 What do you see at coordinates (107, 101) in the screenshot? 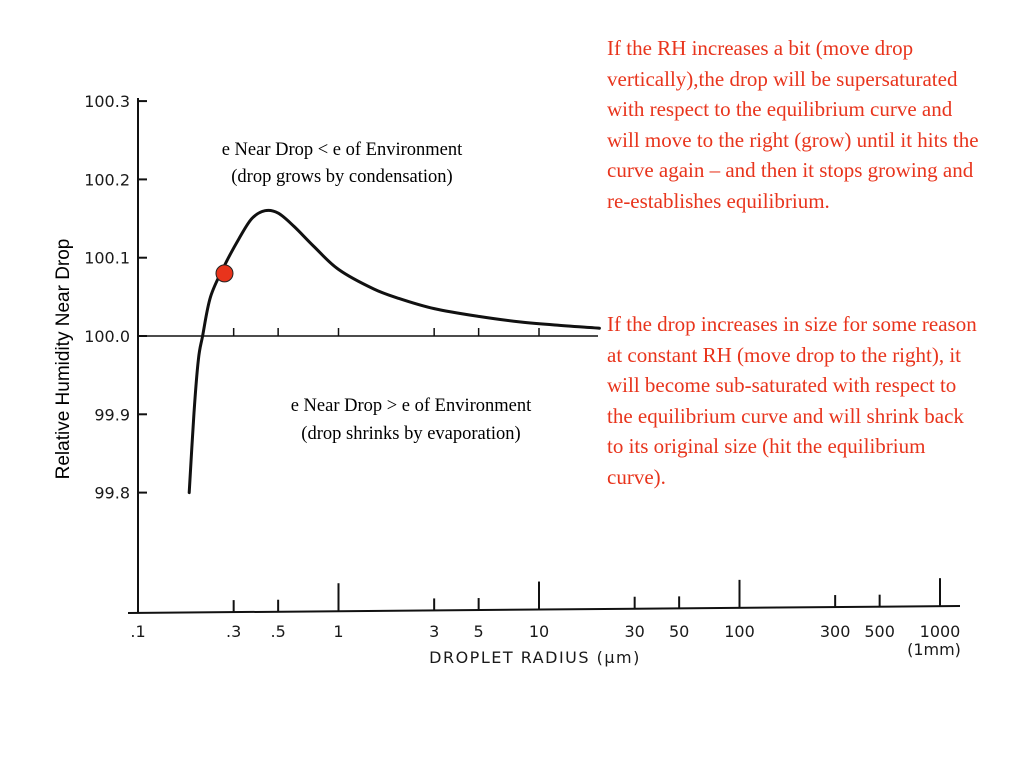
I see `y-tick-label-0: 100.3` at bounding box center [107, 101].